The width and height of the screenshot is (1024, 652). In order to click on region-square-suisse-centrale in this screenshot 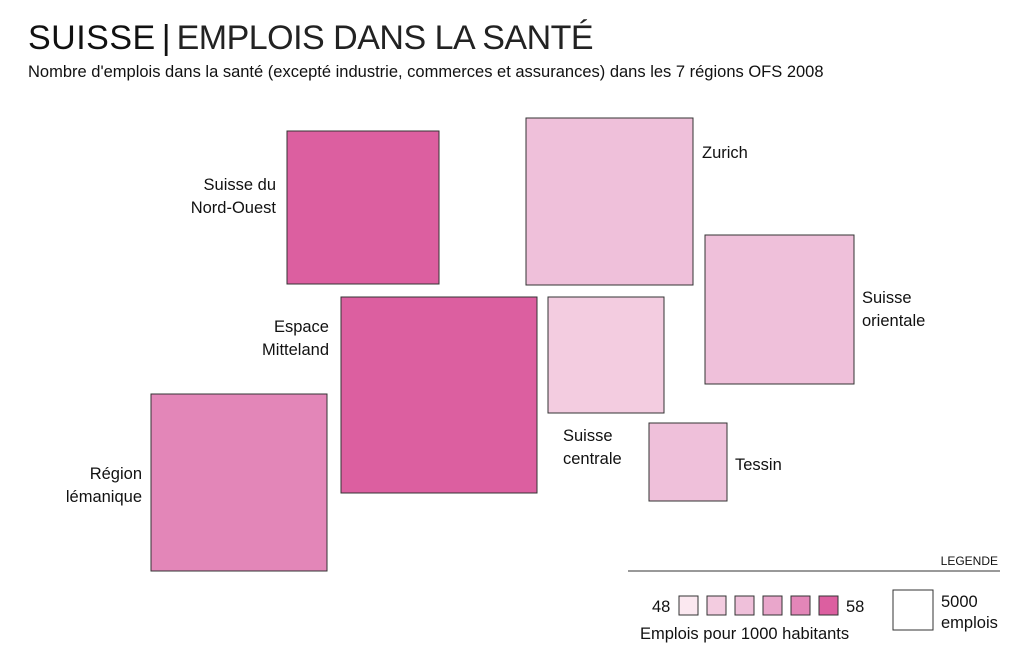, I will do `click(606, 355)`.